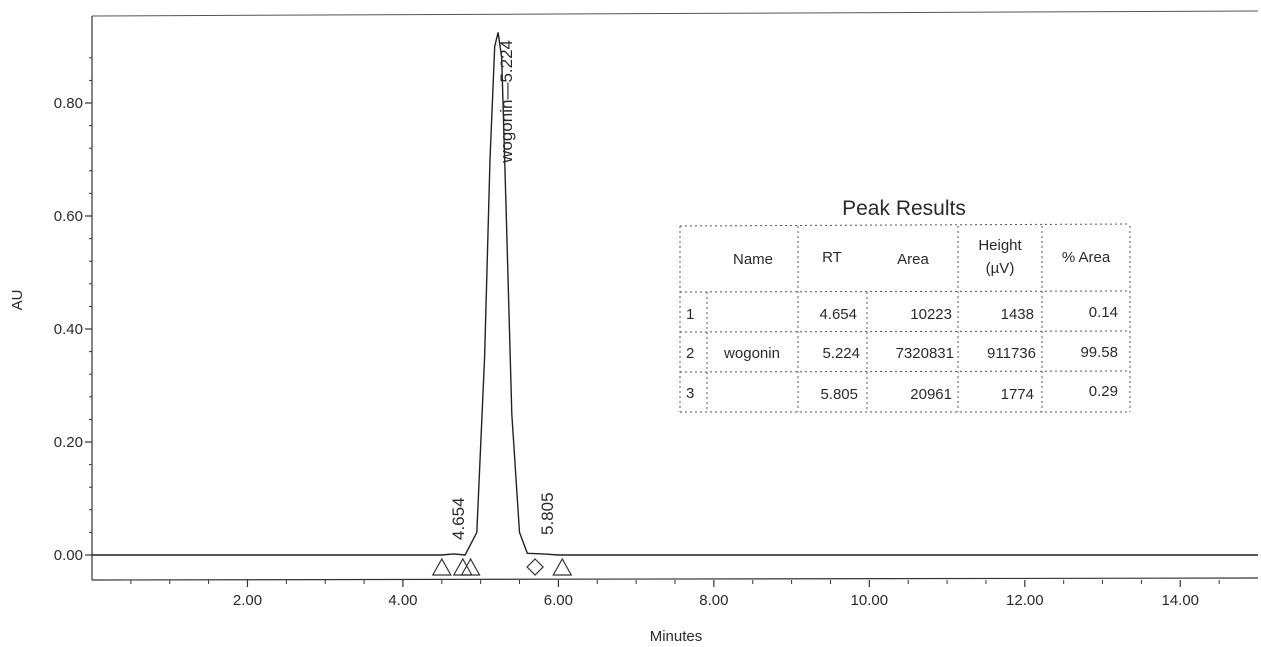 Image resolution: width=1261 pixels, height=647 pixels. I want to click on x-axis-ticks: 2.00 4.00 6.00 8.00 10.00 12.00 14.00, so click(675, 594).